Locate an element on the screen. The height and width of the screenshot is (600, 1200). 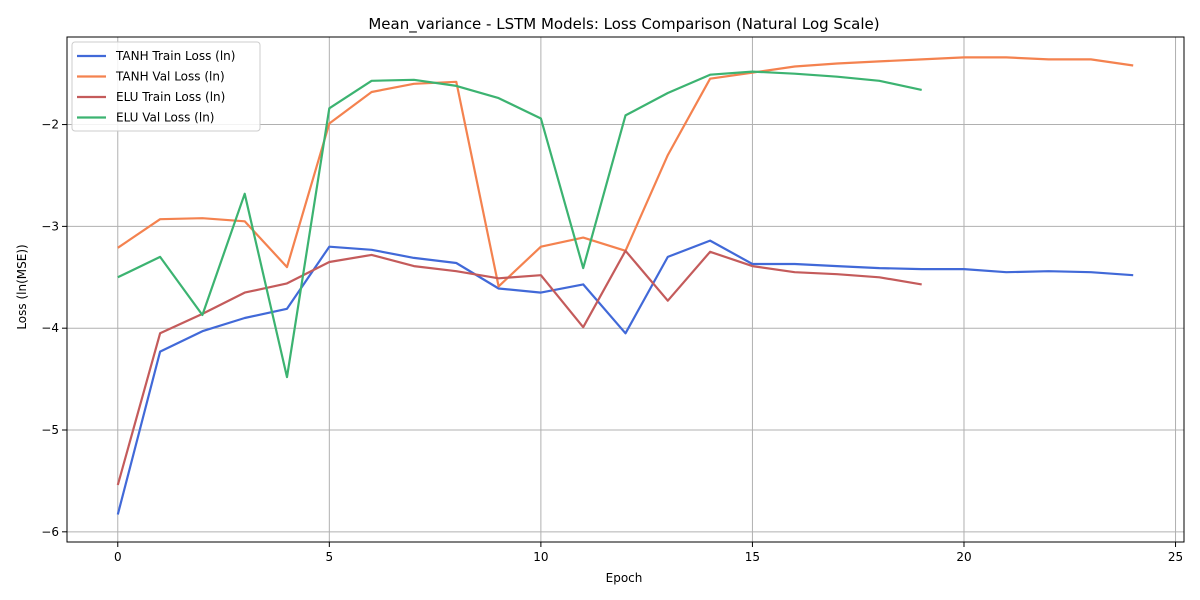
x-tick-label: 5 is located at coordinates (330, 557).